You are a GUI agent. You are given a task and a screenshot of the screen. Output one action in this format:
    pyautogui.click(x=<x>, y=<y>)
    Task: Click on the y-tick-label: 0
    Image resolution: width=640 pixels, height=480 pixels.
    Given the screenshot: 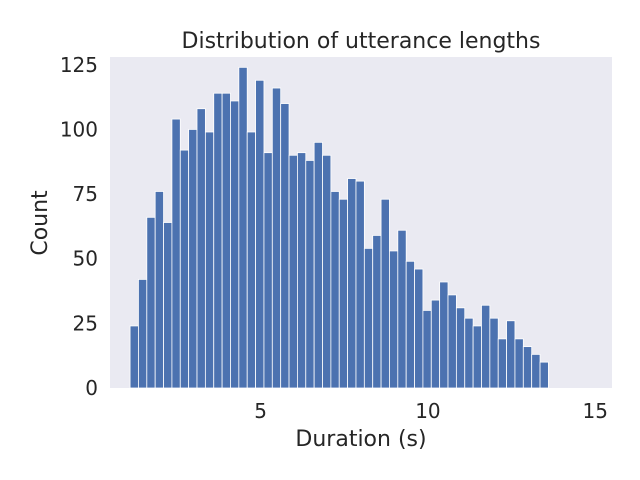 What is the action you would take?
    pyautogui.click(x=91, y=388)
    